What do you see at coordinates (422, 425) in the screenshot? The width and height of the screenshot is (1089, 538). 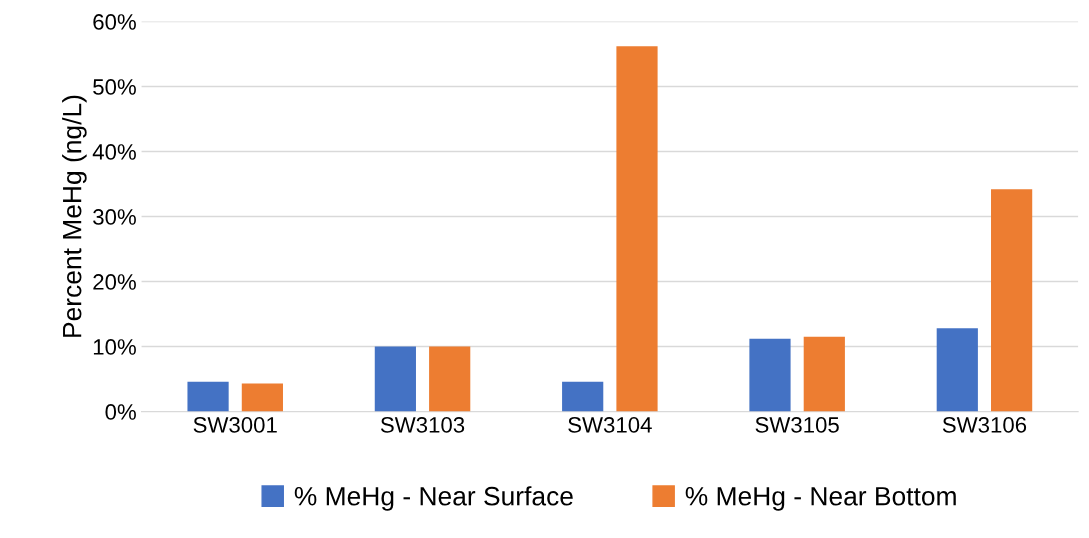 I see `x-tick-label: SW3103` at bounding box center [422, 425].